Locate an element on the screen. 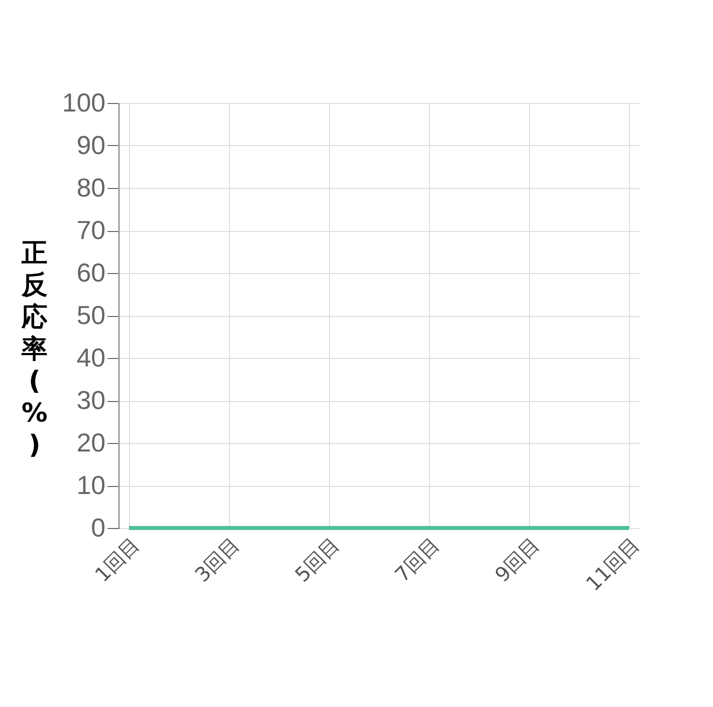 This screenshot has height=707, width=713. y-tick-label: 10 is located at coordinates (91, 485).